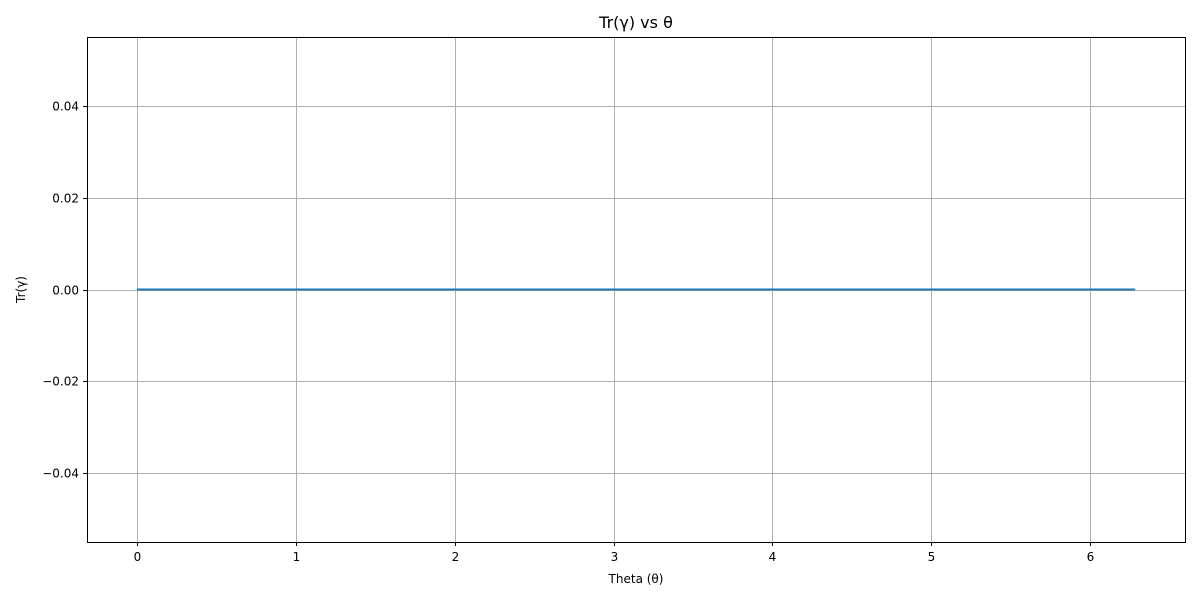  What do you see at coordinates (21, 290) in the screenshot?
I see `y-axis-label: Tr(γ)` at bounding box center [21, 290].